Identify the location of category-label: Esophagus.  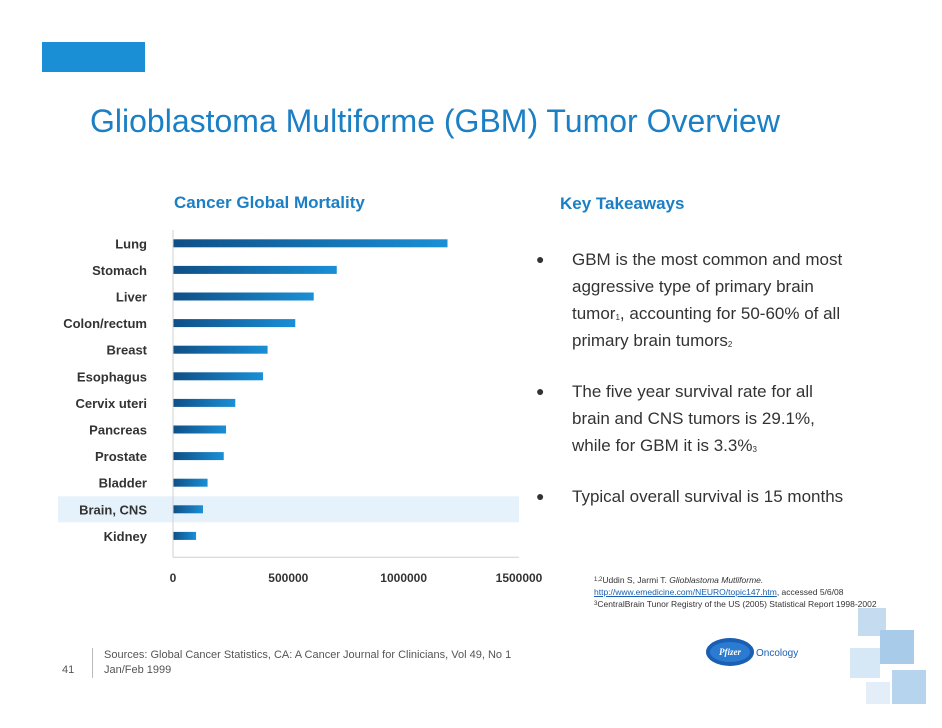
(112, 376).